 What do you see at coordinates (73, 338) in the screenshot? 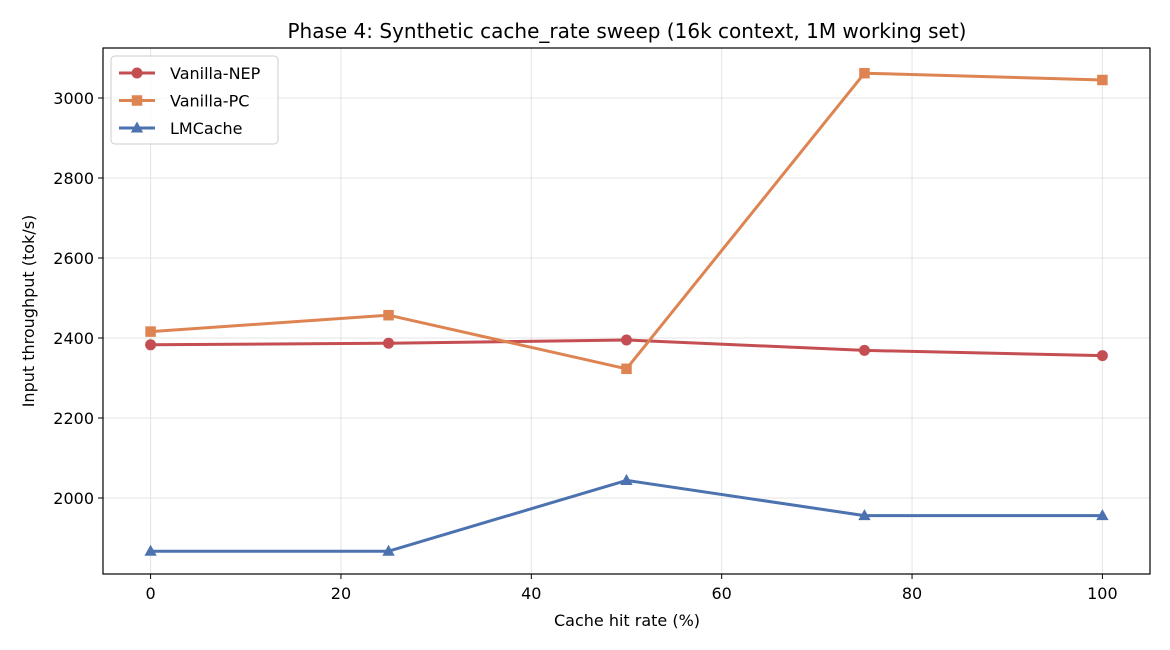
I see `y-tick-label: 2400` at bounding box center [73, 338].